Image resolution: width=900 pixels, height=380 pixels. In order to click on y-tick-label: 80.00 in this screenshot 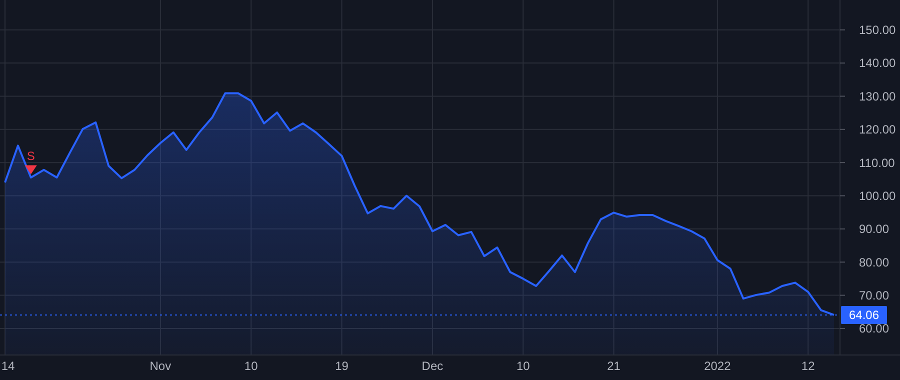, I will do `click(874, 262)`.